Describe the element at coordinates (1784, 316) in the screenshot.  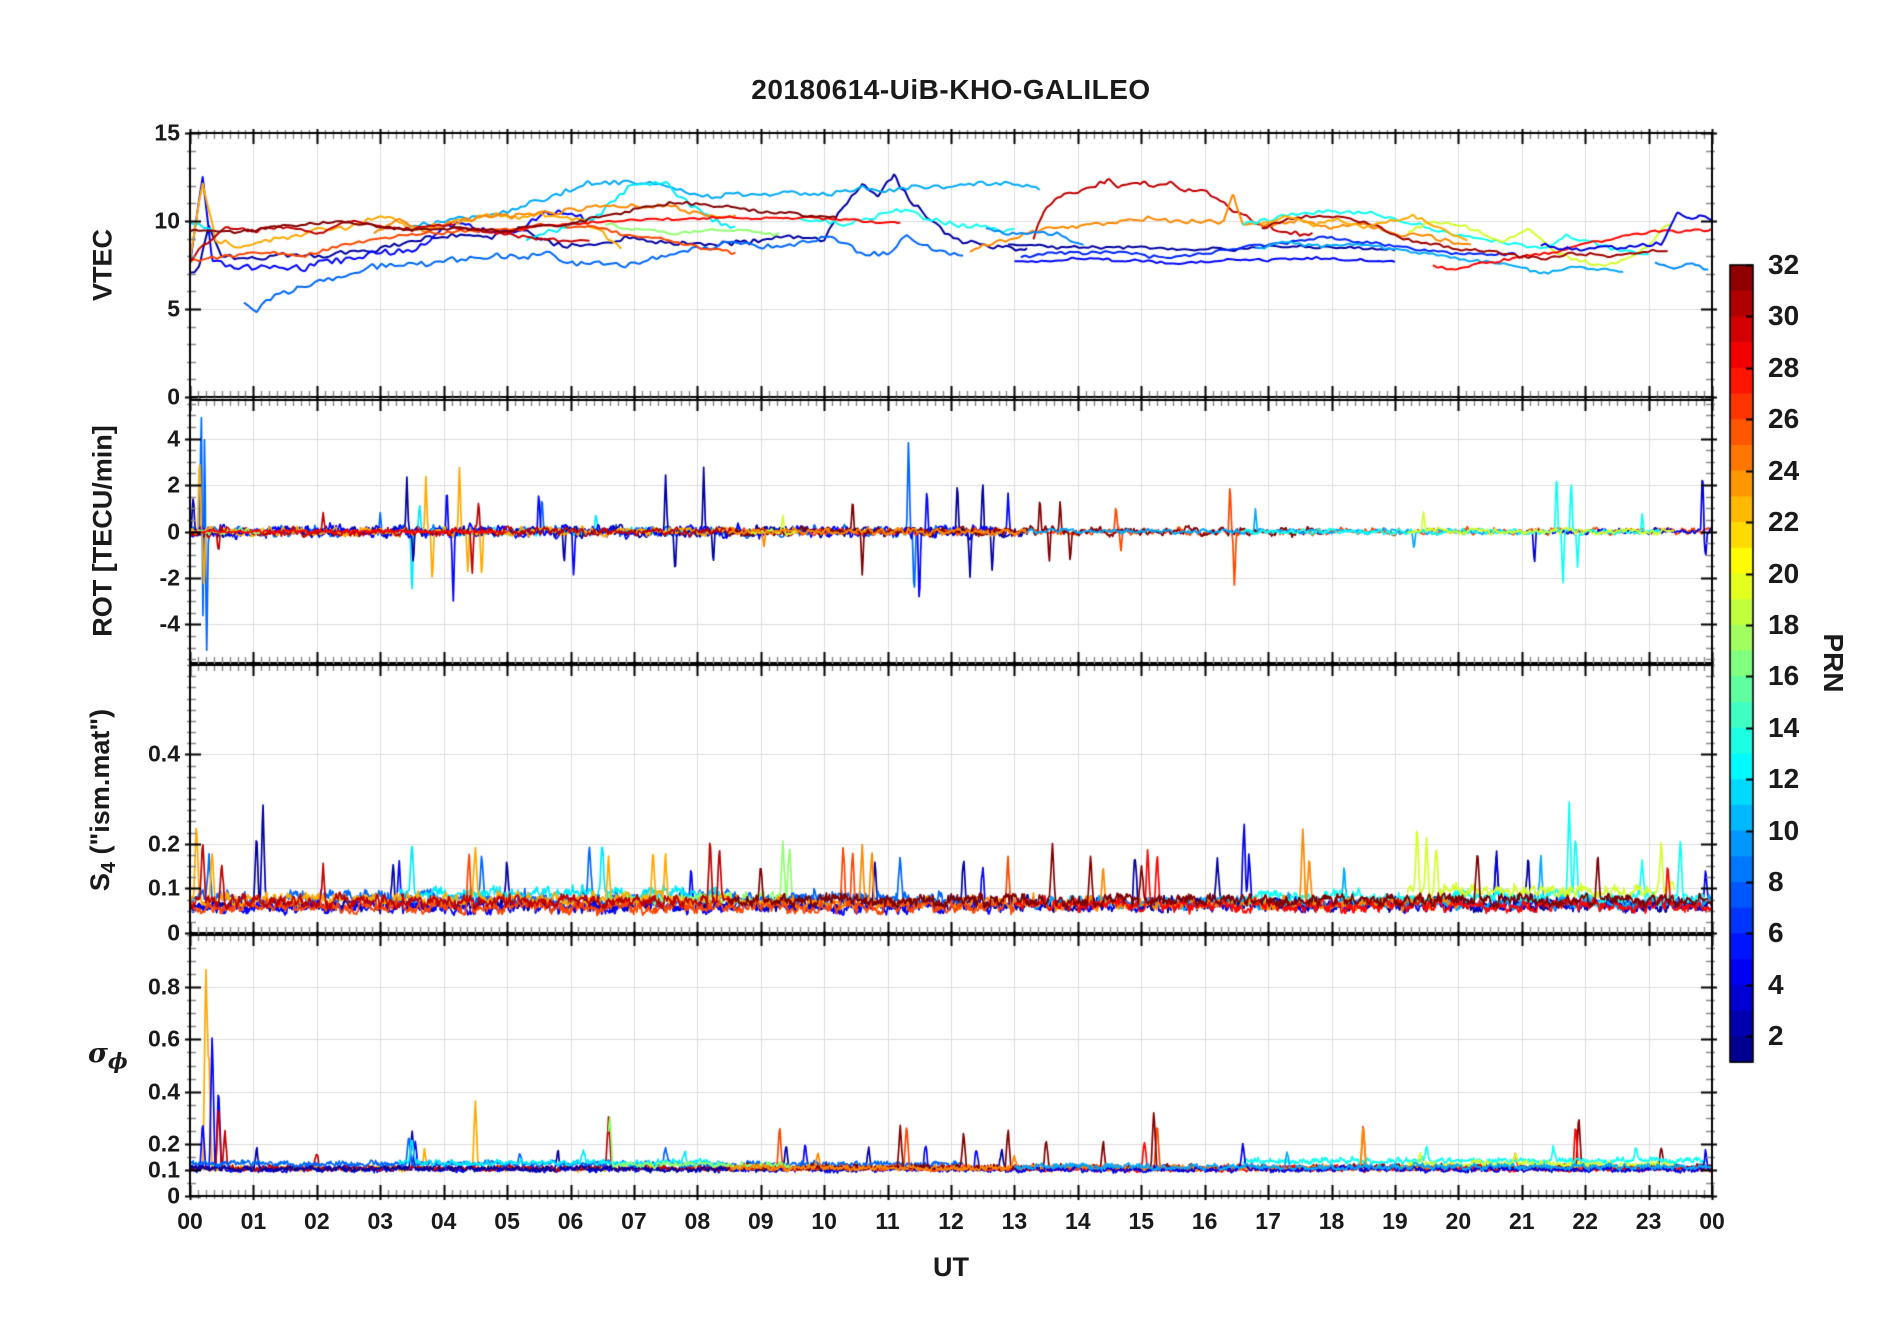
I see `colorbar-tick-label: 30` at that location.